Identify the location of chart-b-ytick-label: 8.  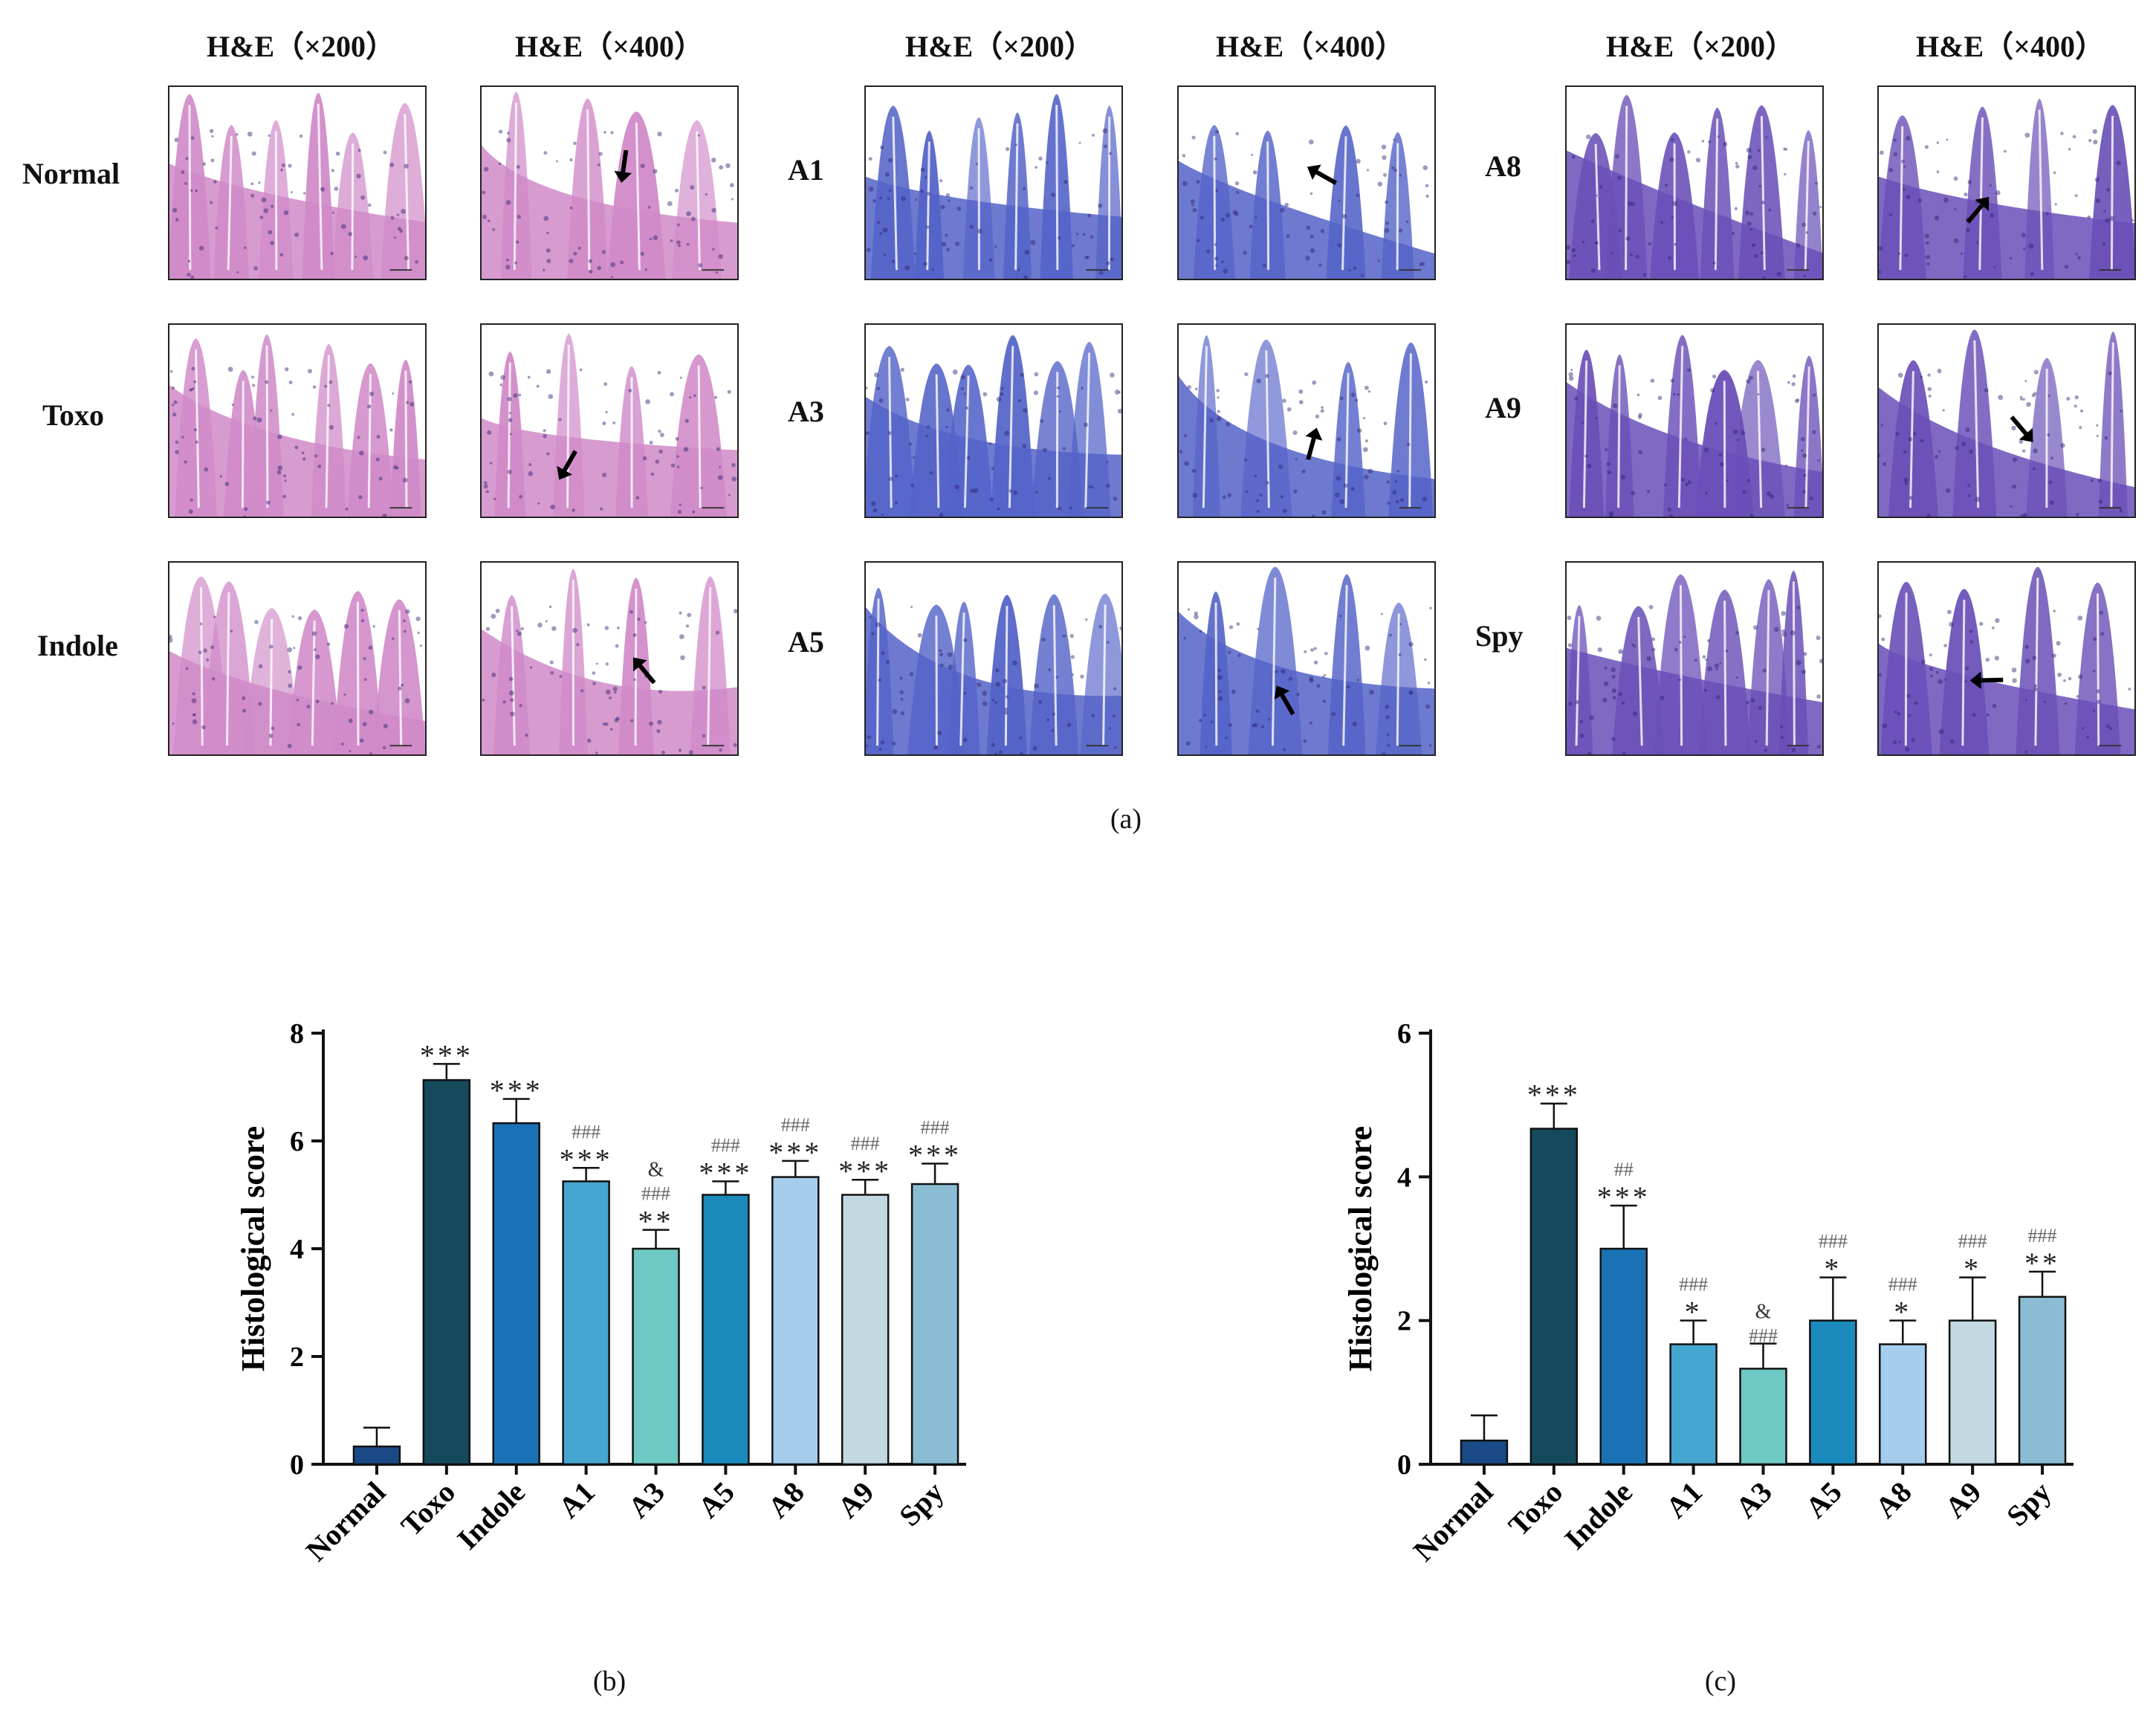
(297, 1034).